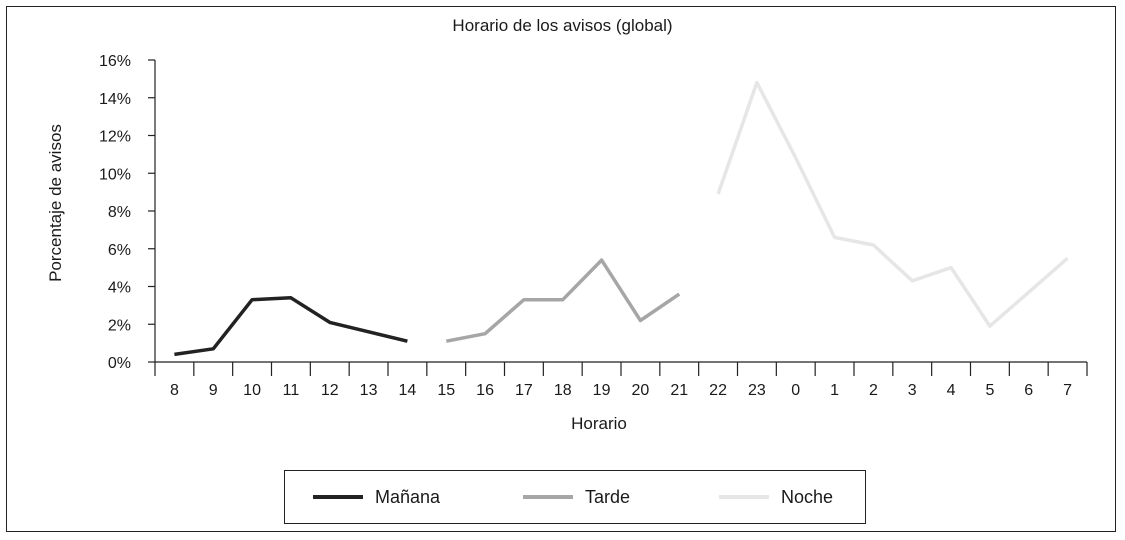 Image resolution: width=1125 pixels, height=540 pixels. I want to click on legend: Mañana Tarde Noche, so click(575, 497).